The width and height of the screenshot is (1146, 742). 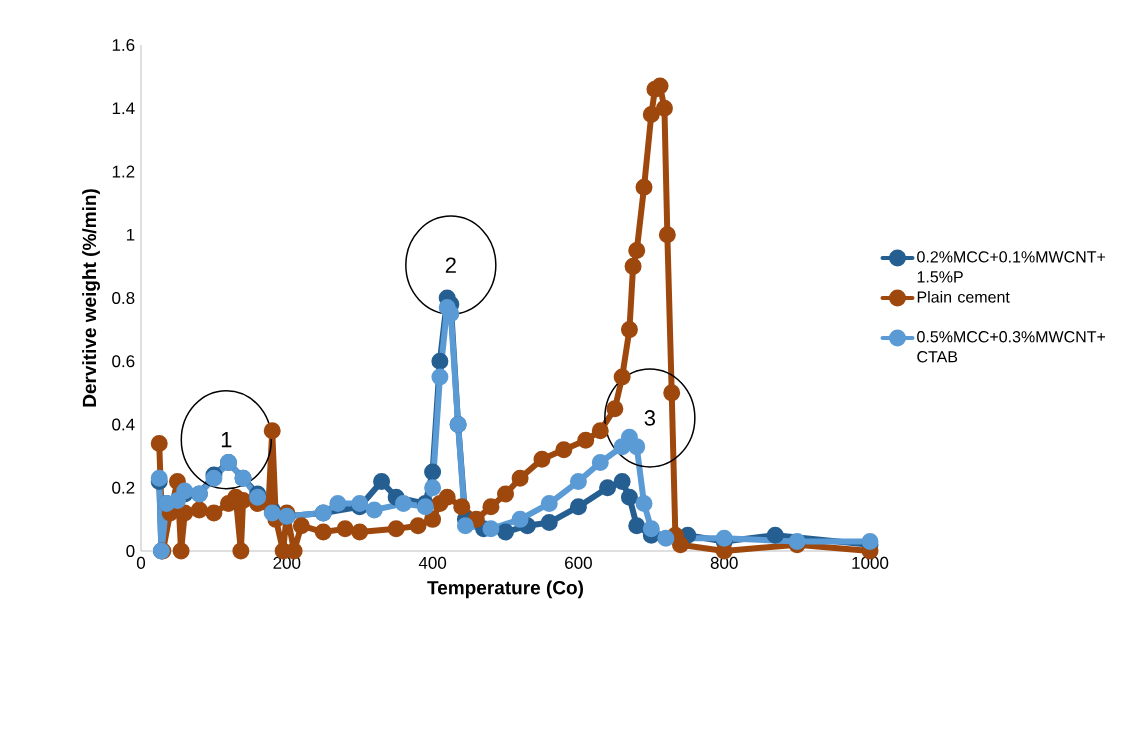 I want to click on y-tick-label: 0.4, so click(x=123, y=424).